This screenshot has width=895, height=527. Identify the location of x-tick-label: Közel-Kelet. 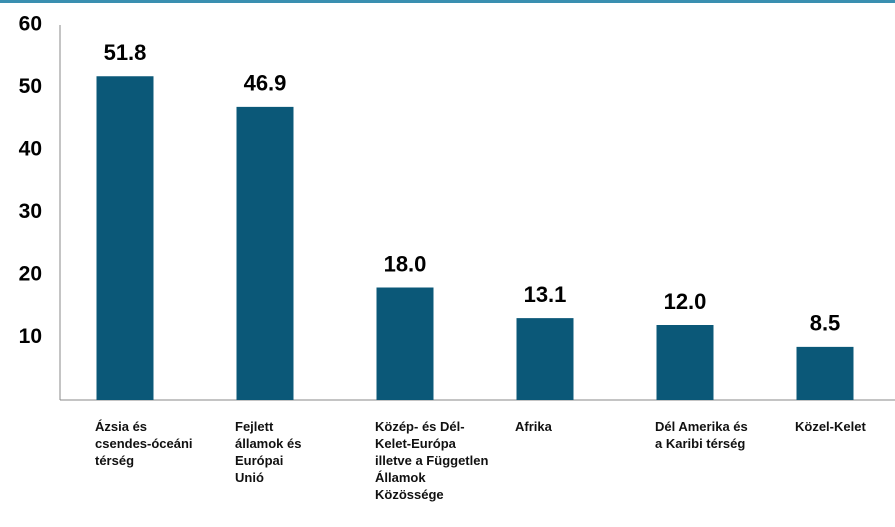
(830, 426).